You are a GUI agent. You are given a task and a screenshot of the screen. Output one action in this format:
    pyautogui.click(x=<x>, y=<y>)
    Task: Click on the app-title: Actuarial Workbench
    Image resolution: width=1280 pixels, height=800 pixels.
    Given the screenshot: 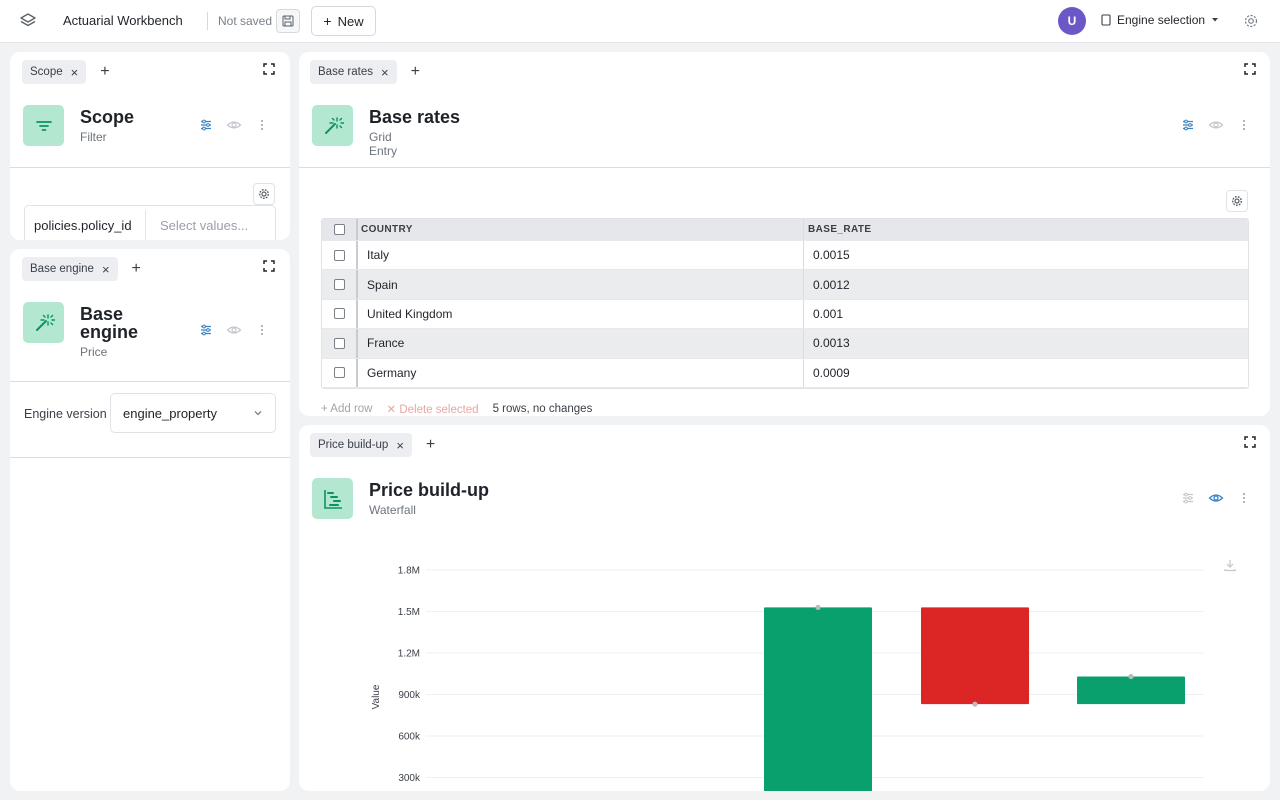 What is the action you would take?
    pyautogui.click(x=123, y=20)
    